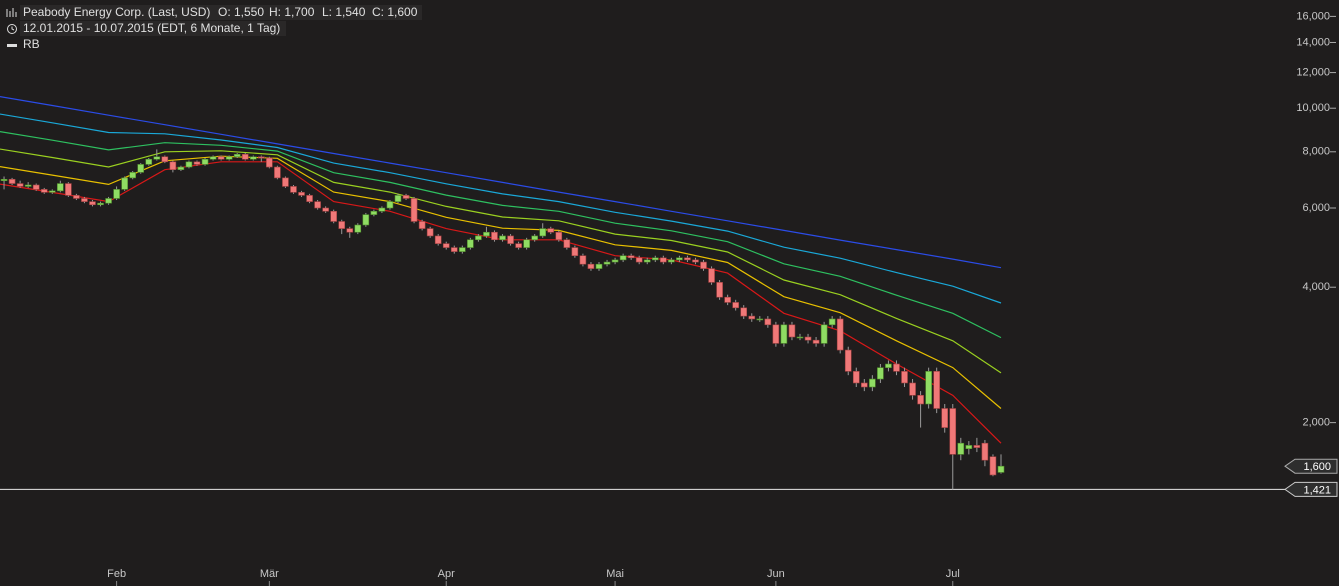  Describe the element at coordinates (241, 12) in the screenshot. I see `ohlc-open: O: 1,550` at that location.